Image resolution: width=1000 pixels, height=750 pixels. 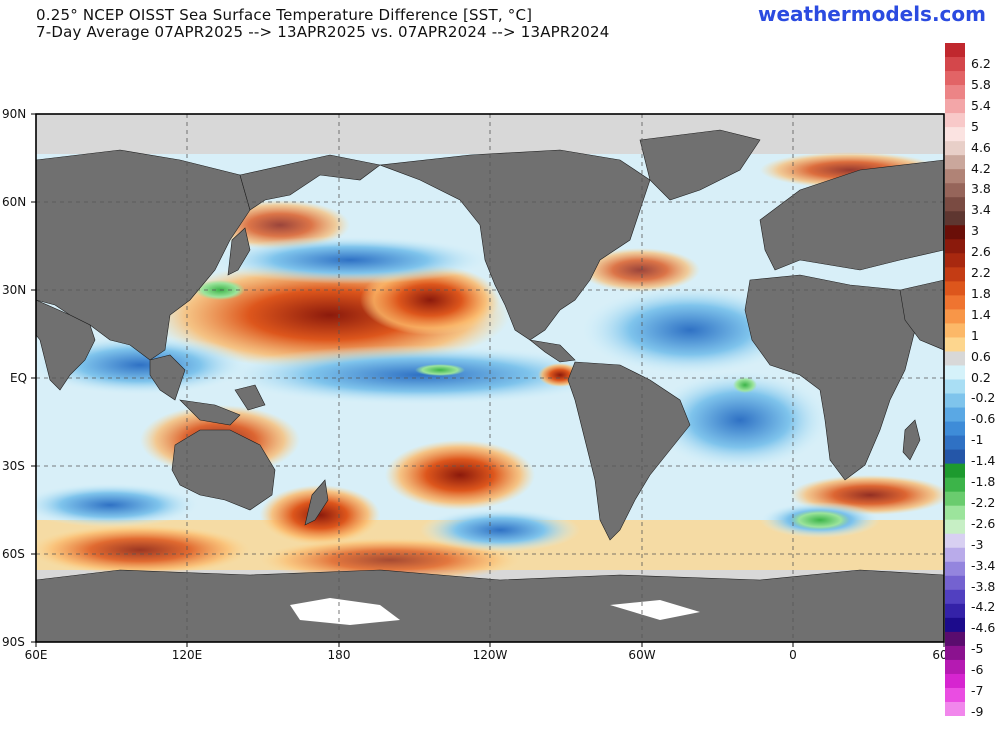 I want to click on lon-label-0: 0, so click(x=793, y=655).